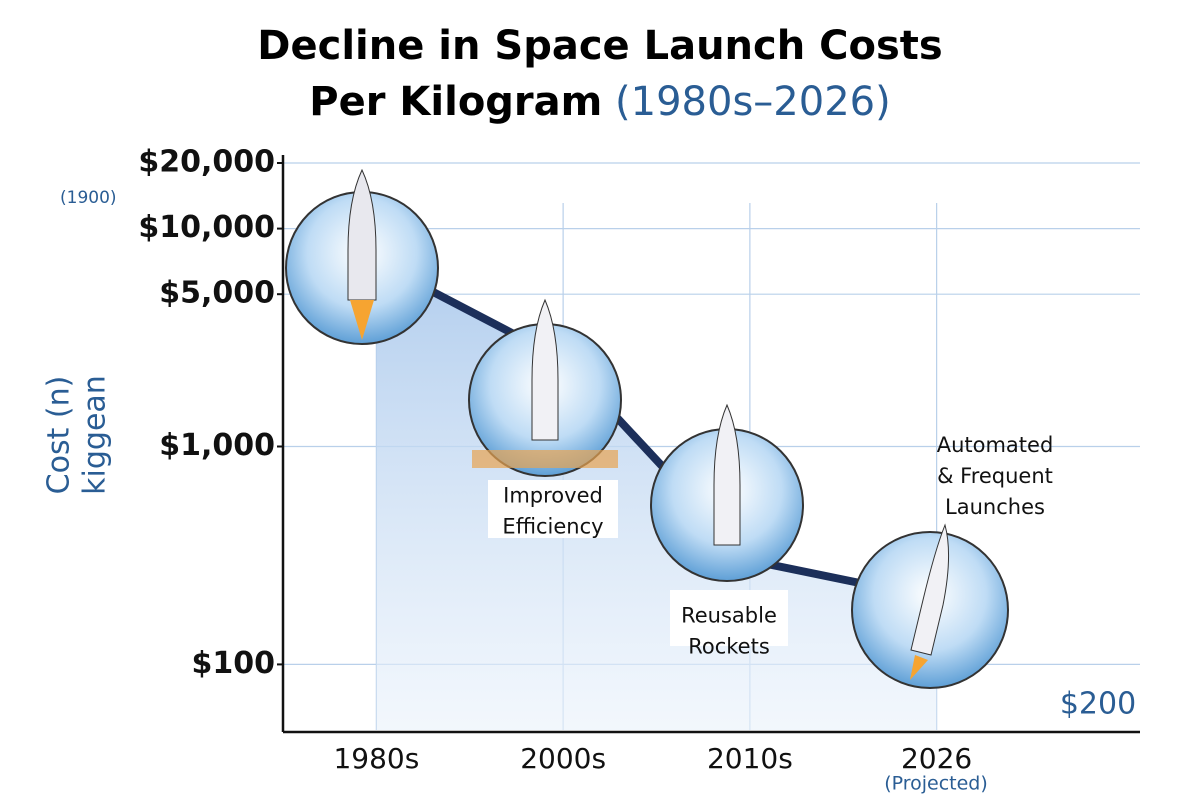  I want to click on annotation: Automated & Frequent Launches, so click(995, 476).